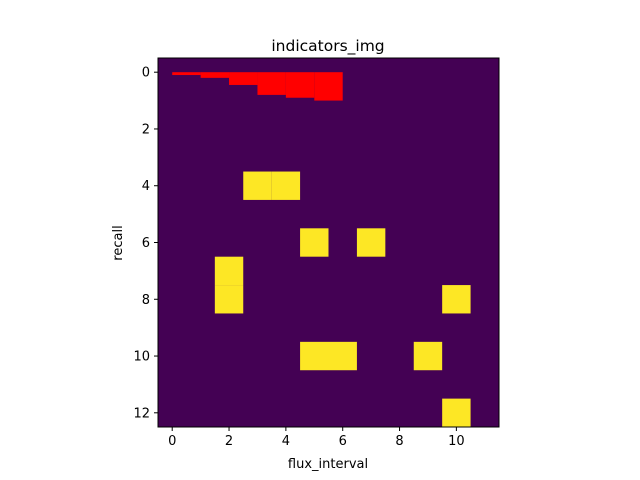 This screenshot has height=480, width=640. I want to click on y-tick-label: 0, so click(146, 73).